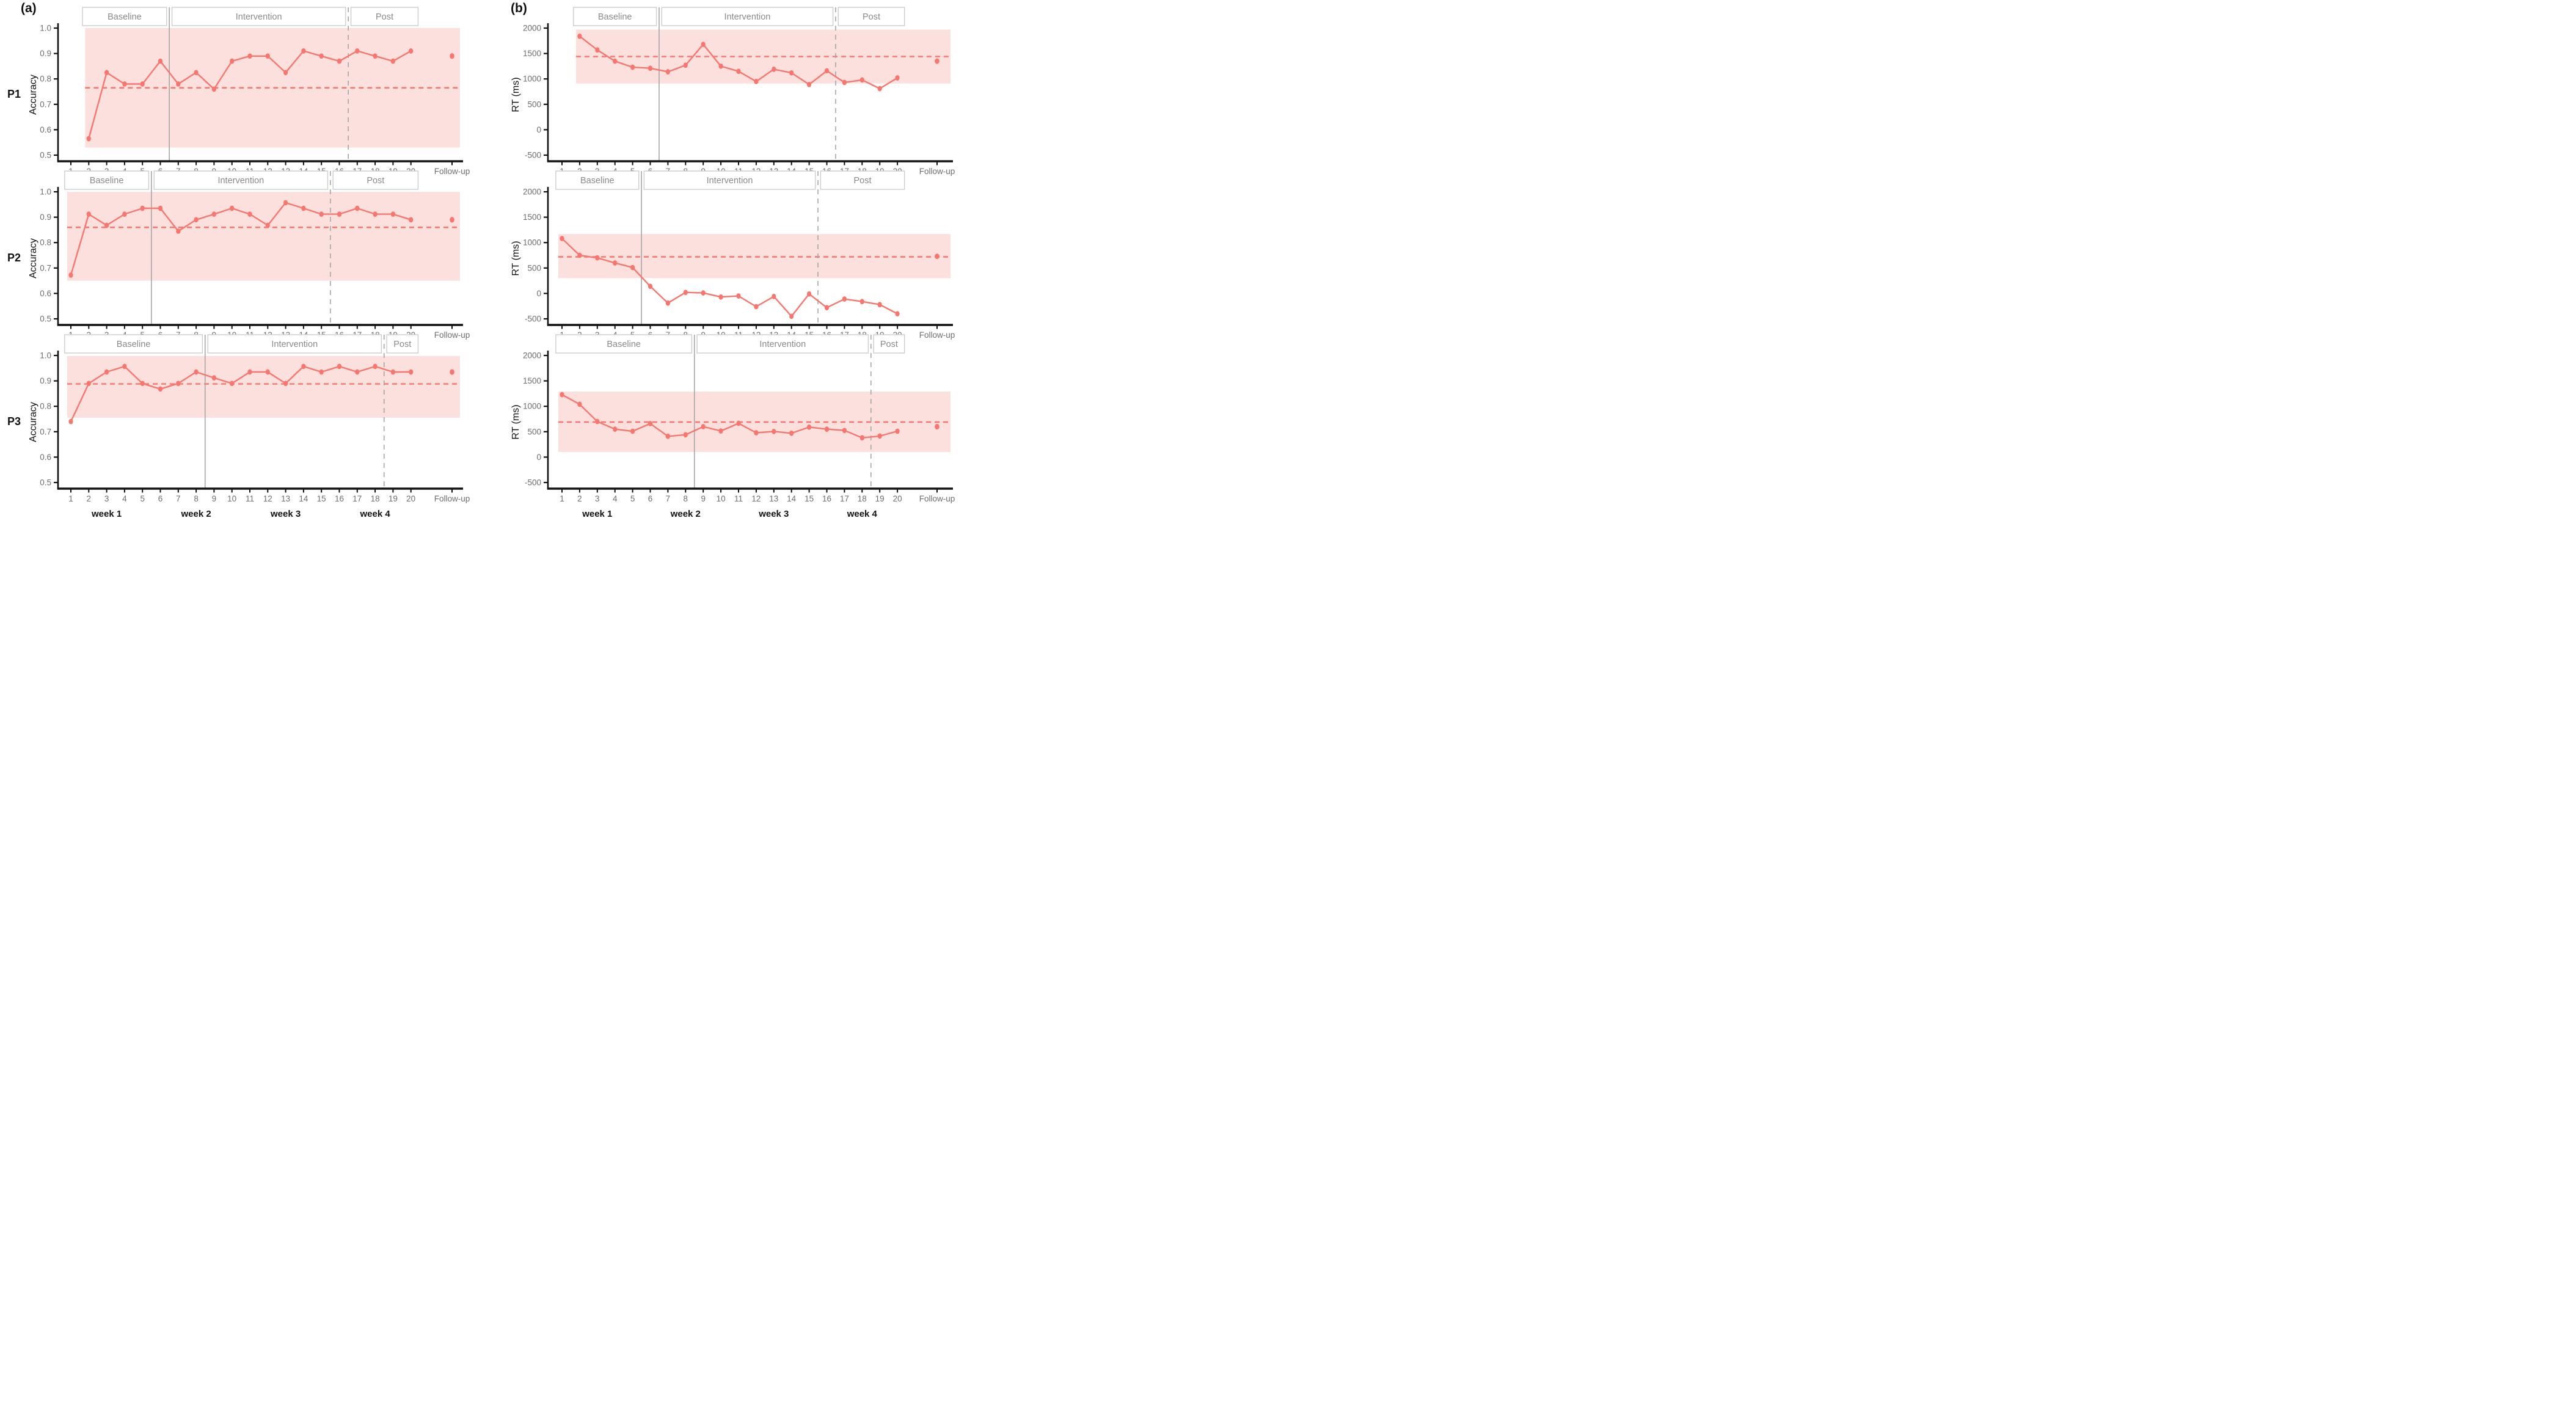  Describe the element at coordinates (685, 514) in the screenshot. I see `week-label: week 2` at that location.